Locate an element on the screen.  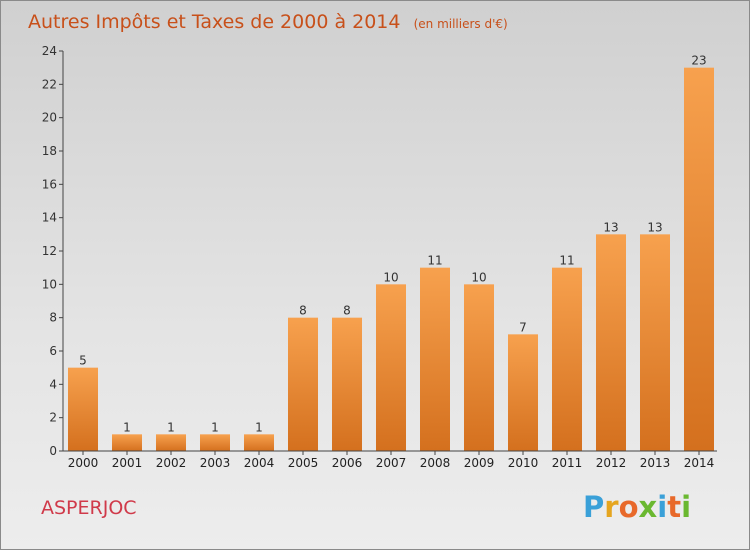
y-tick-label: 12 is located at coordinates (49, 251).